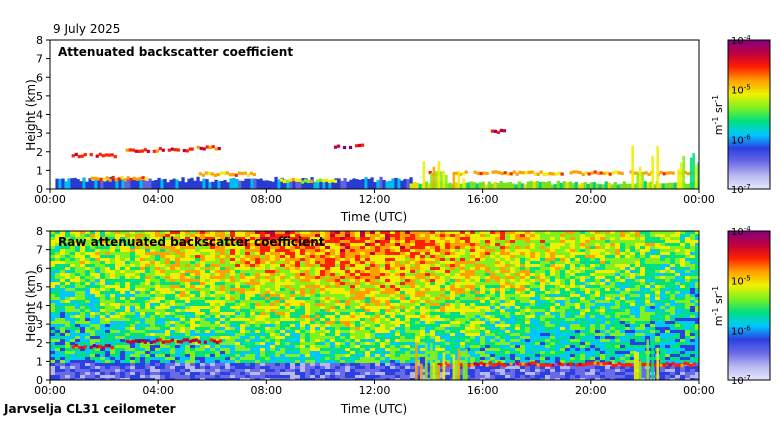 The width and height of the screenshot is (780, 424). Describe the element at coordinates (378, 159) in the screenshot. I see `attenuated-backscatter-heatmap` at that location.